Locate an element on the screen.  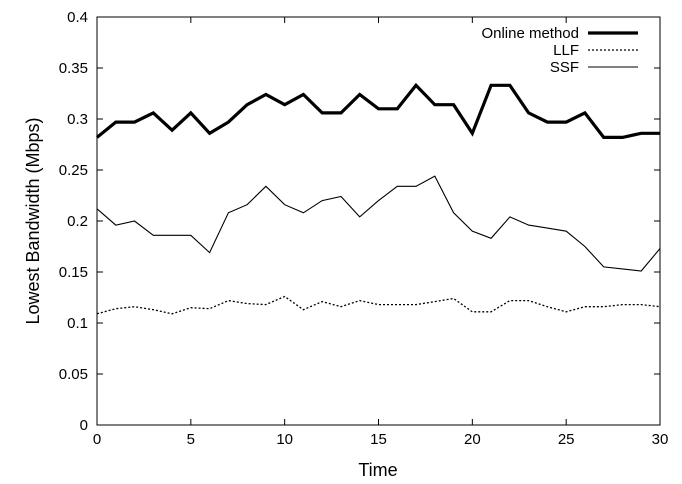
y-tick-label: 0.3 is located at coordinates (77, 119).